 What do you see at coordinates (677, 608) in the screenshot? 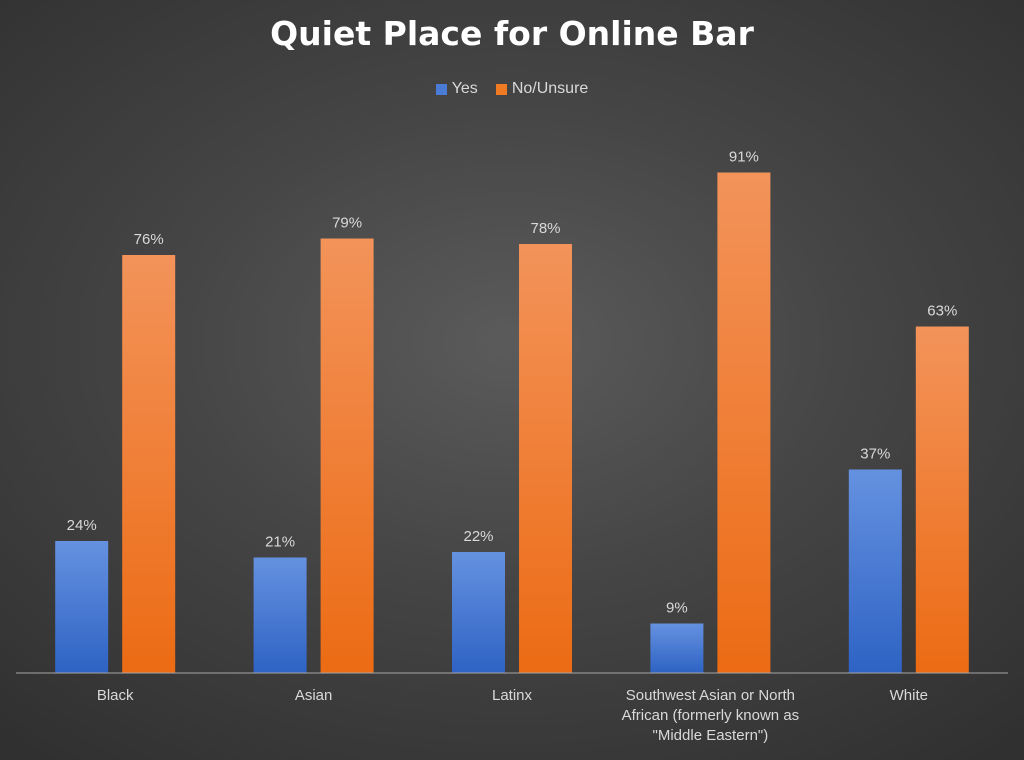
I see `data-label-yes-southwest-asian-or-north: 9%` at bounding box center [677, 608].